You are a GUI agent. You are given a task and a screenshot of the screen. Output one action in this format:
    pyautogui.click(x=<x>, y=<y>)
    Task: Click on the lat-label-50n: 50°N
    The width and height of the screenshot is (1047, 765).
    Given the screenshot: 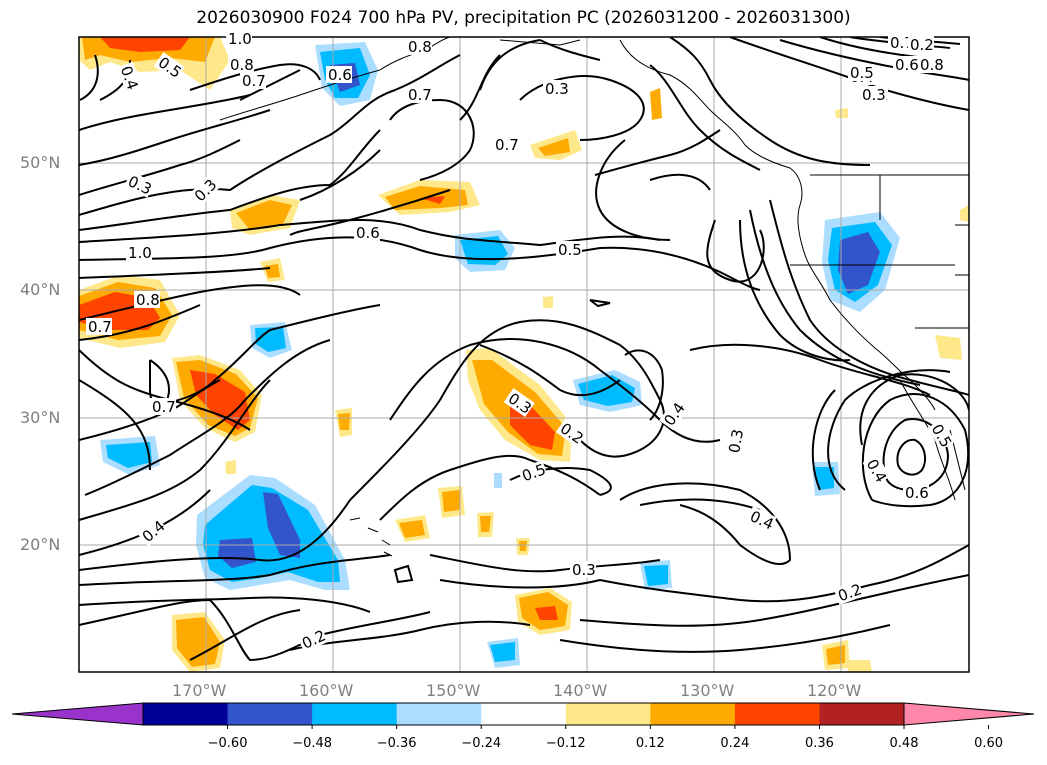 What is the action you would take?
    pyautogui.click(x=40, y=162)
    